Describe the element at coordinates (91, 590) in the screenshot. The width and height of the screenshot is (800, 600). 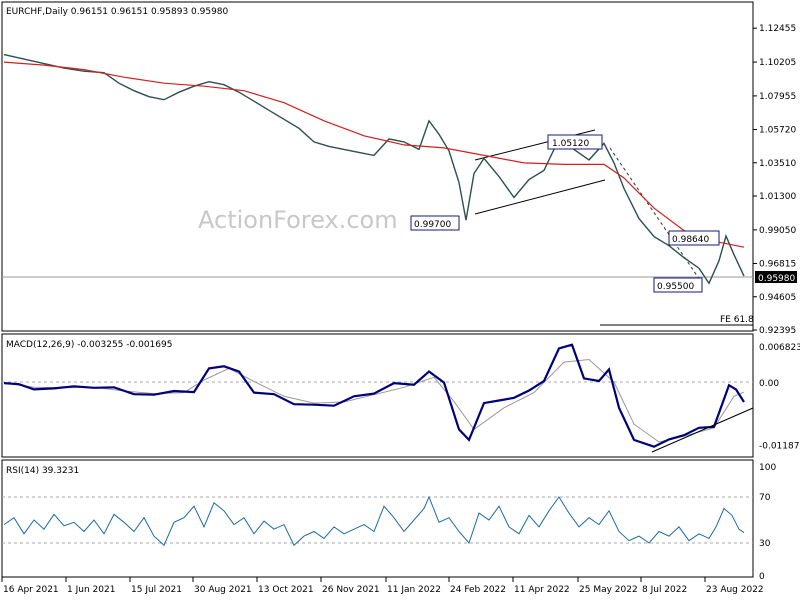
I see `x-tick-label: 1 Jun 2021` at that location.